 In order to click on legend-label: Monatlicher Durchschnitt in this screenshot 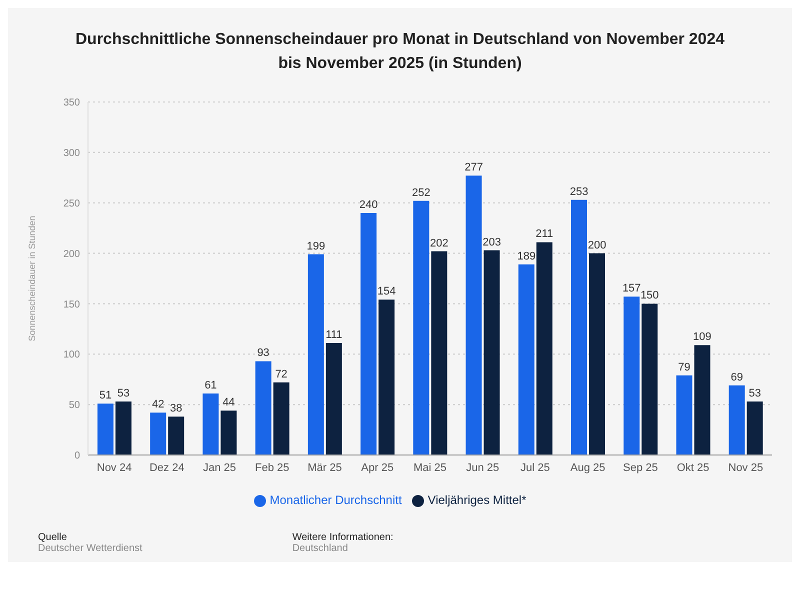, I will do `click(336, 500)`.